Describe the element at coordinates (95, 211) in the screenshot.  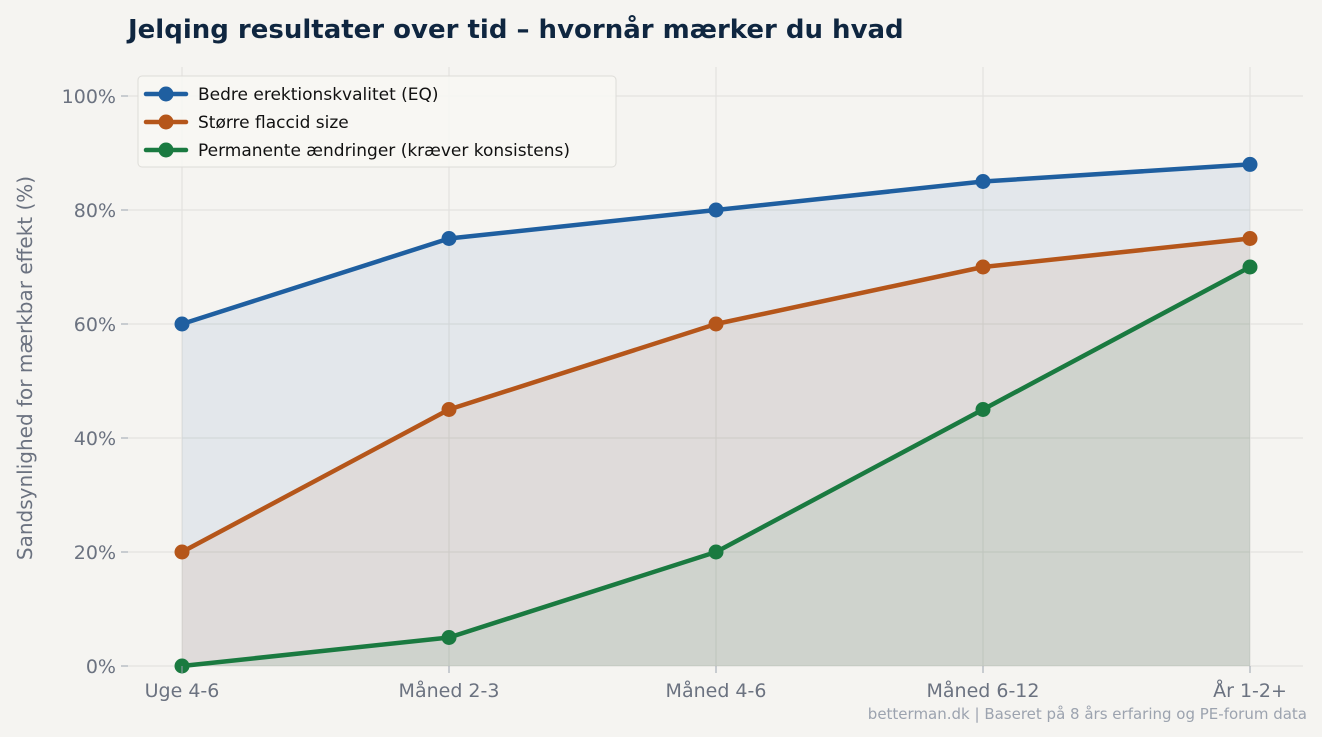
I see `y-tick-label: 80%` at that location.